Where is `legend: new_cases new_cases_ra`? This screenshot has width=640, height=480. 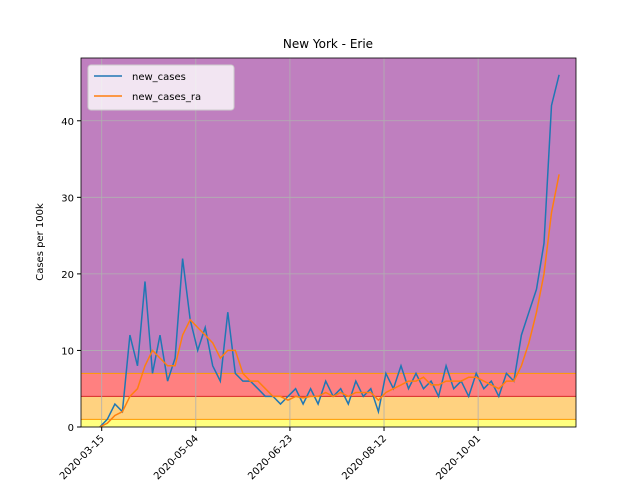 legend: new_cases new_cases_ra is located at coordinates (161, 87).